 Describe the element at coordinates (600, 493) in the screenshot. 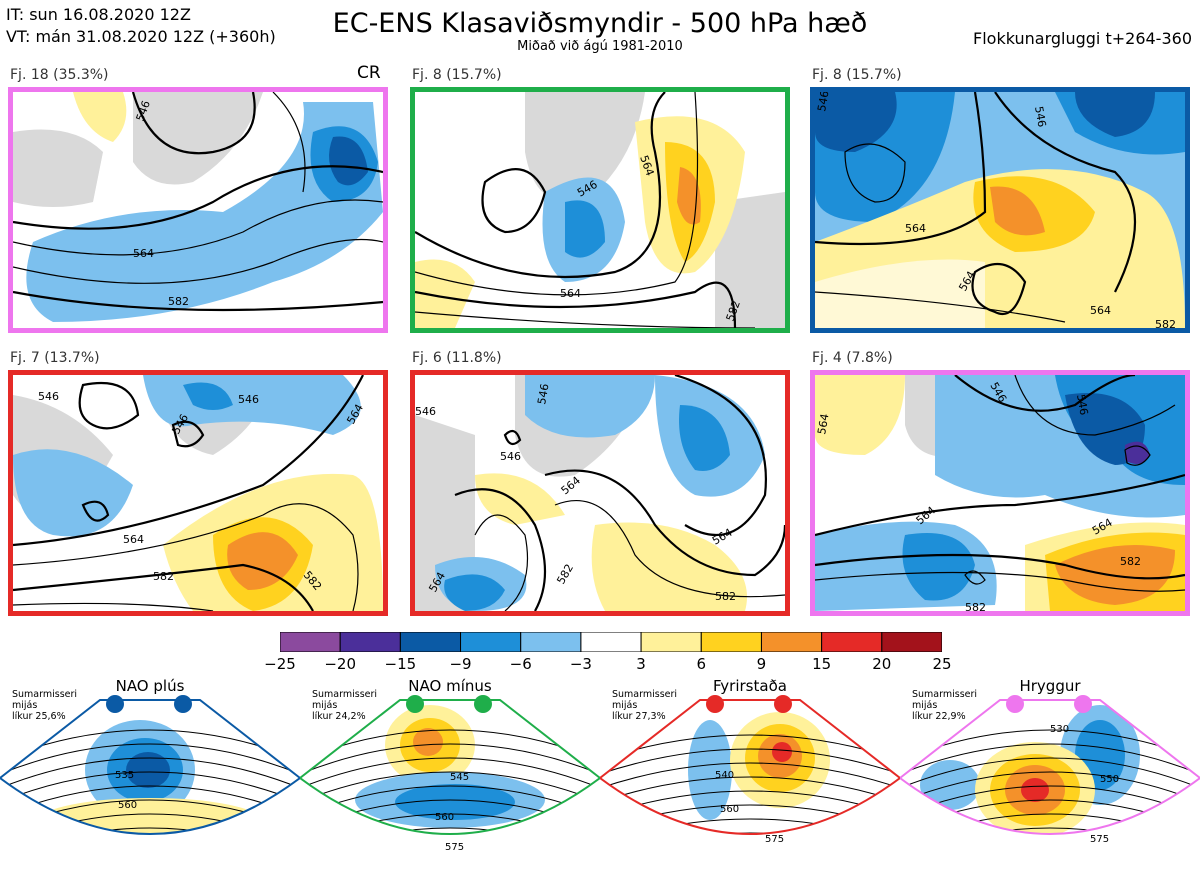

I see `cluster-map-5-graphic: 546 546 546 564 564 564 582 582` at that location.